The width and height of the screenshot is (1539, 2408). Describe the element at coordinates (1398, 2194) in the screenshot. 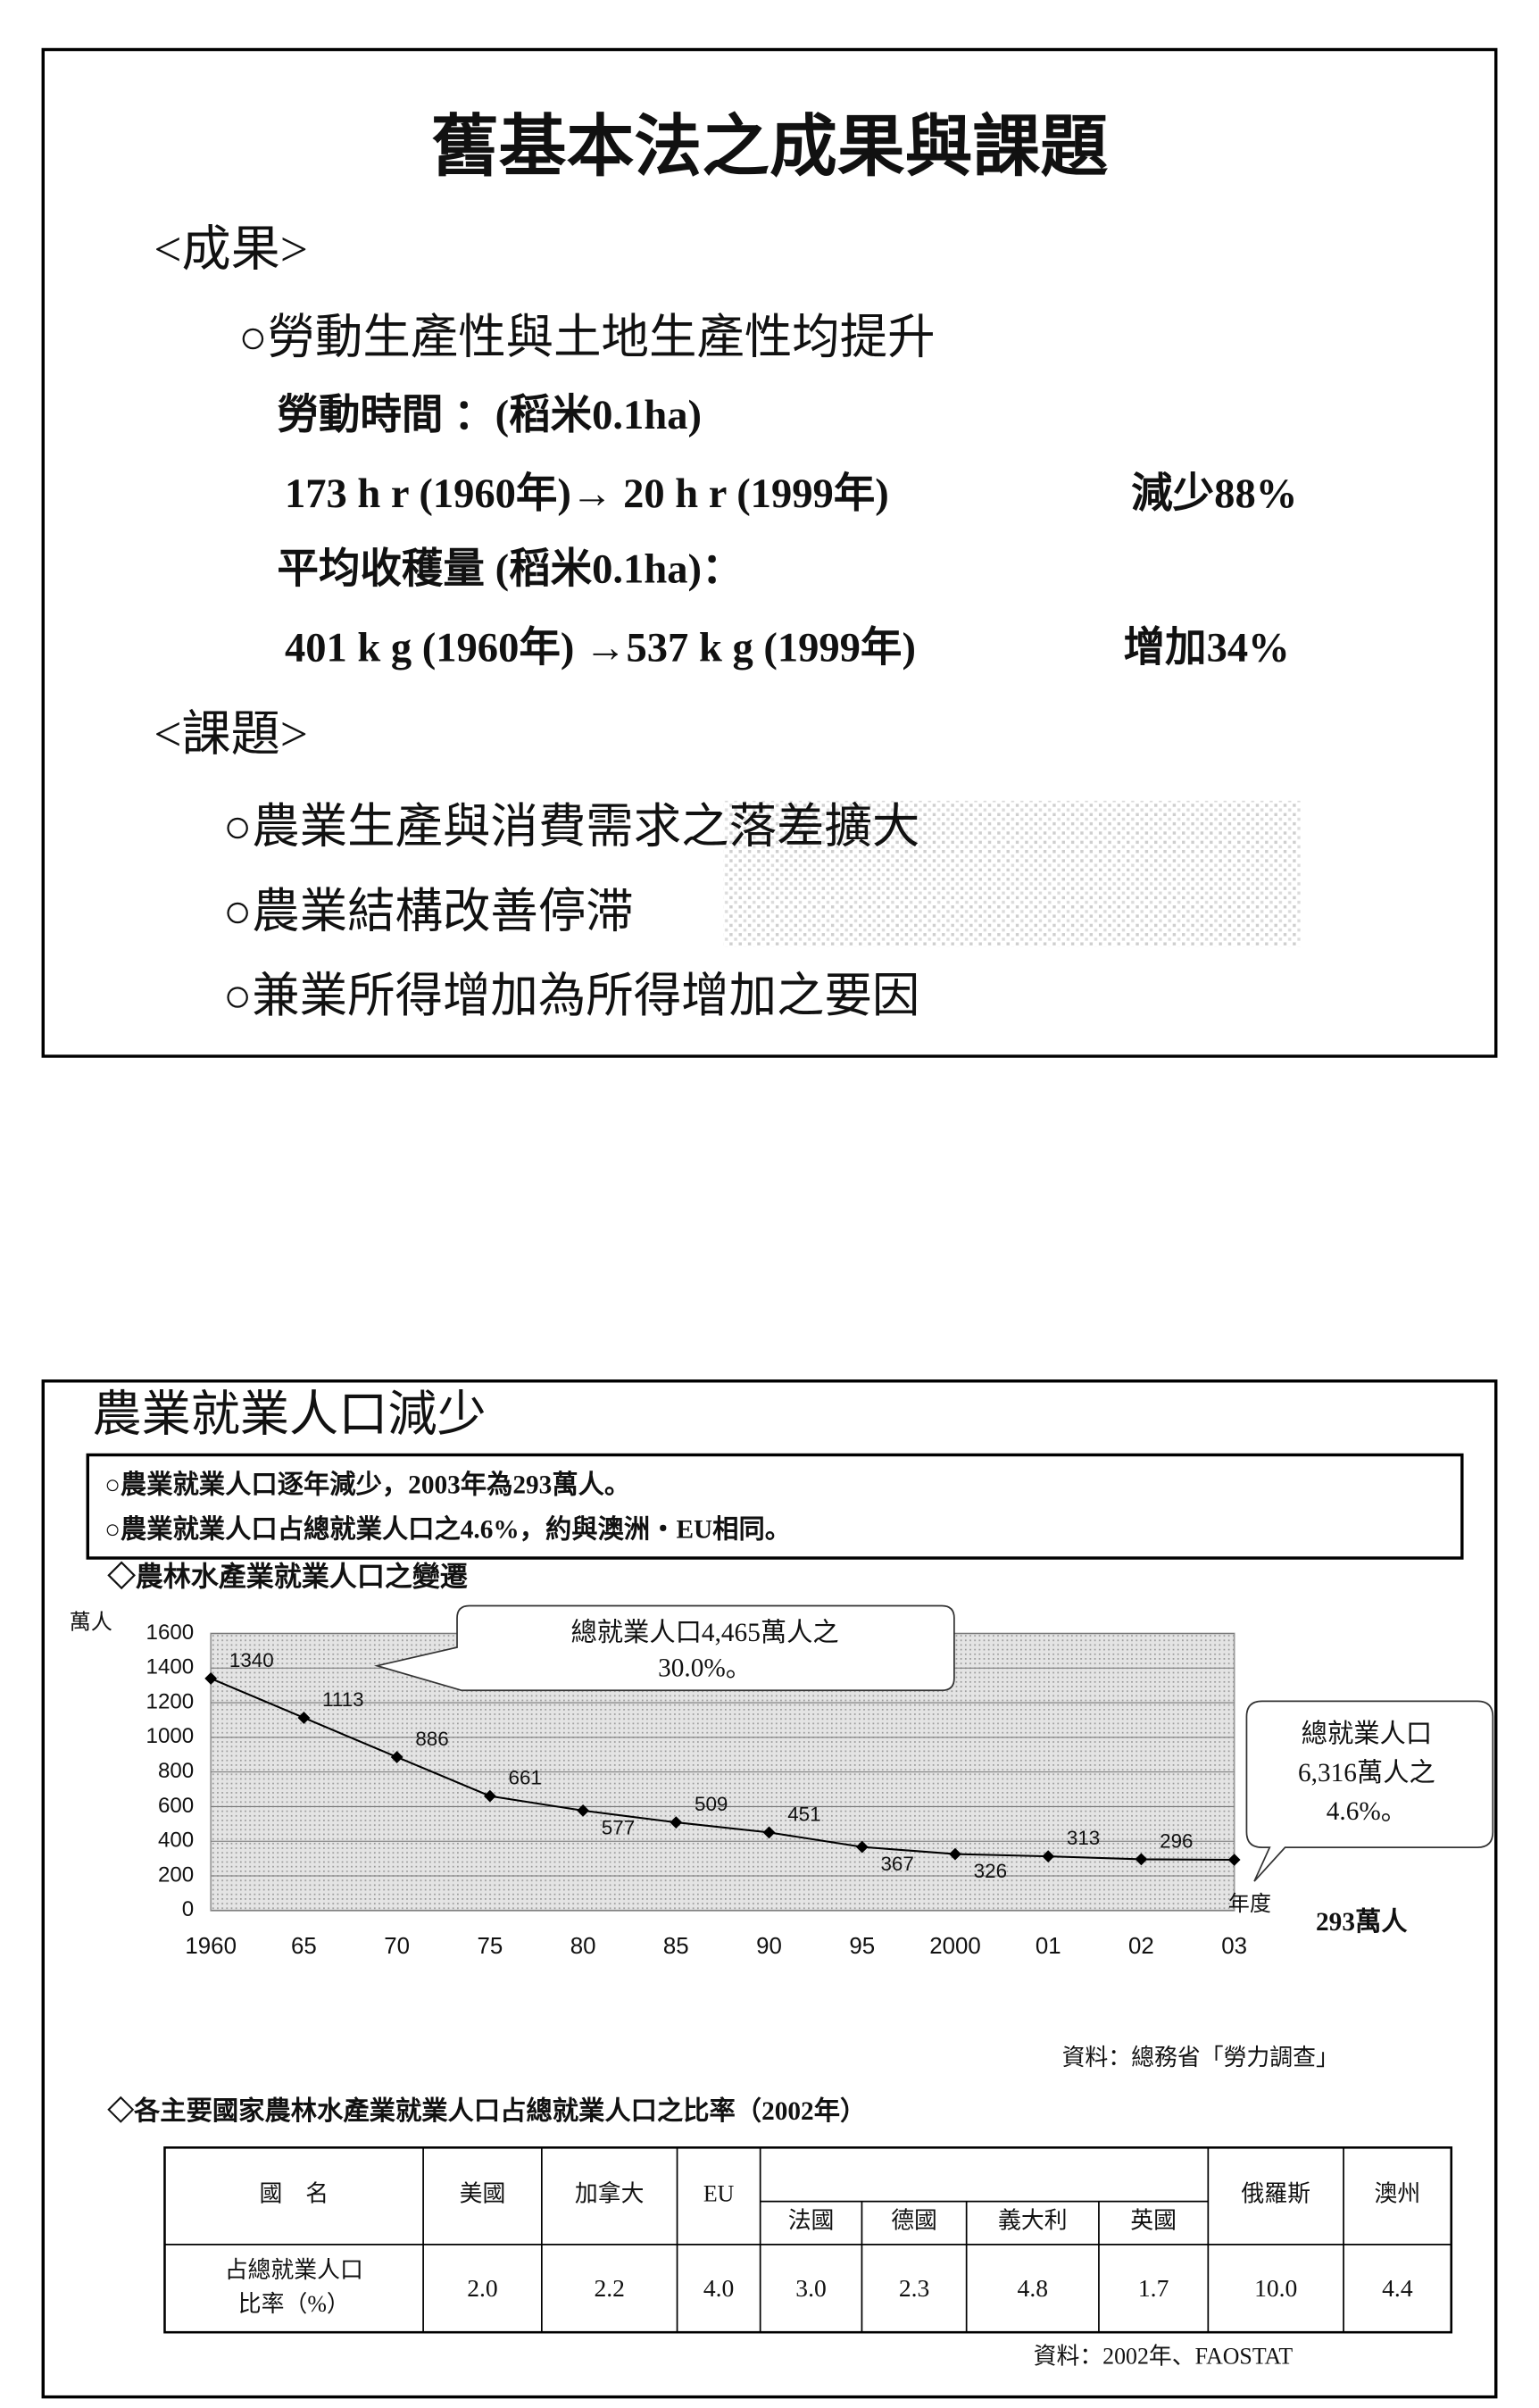

I see `table-header: 澳州` at that location.